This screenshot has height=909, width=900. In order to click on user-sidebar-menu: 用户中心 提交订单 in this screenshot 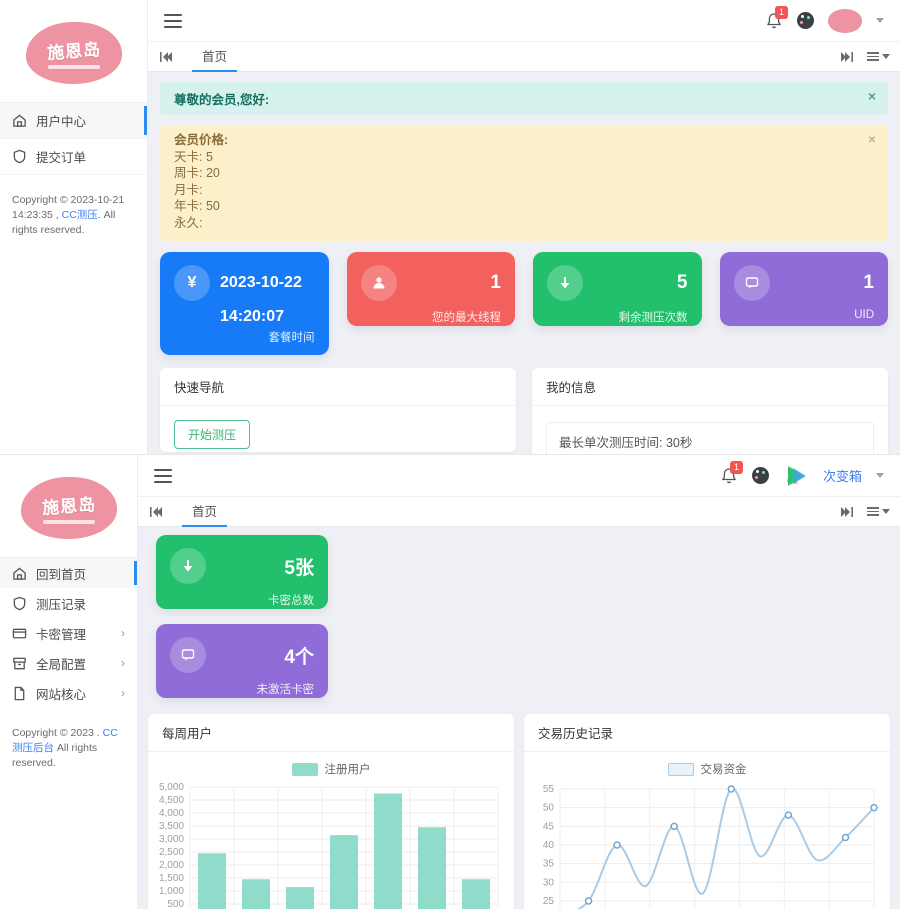, I will do `click(73, 138)`.